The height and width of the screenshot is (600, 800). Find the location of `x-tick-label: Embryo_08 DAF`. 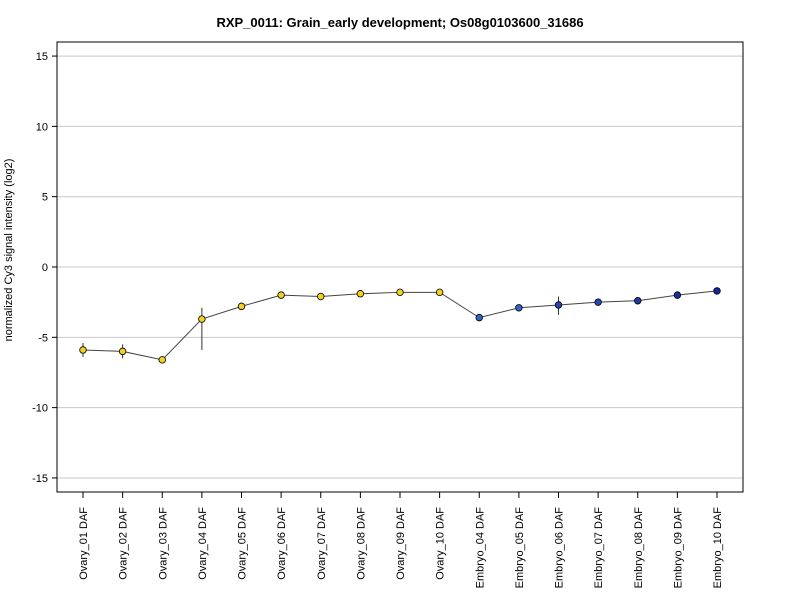

x-tick-label: Embryo_08 DAF is located at coordinates (639, 548).